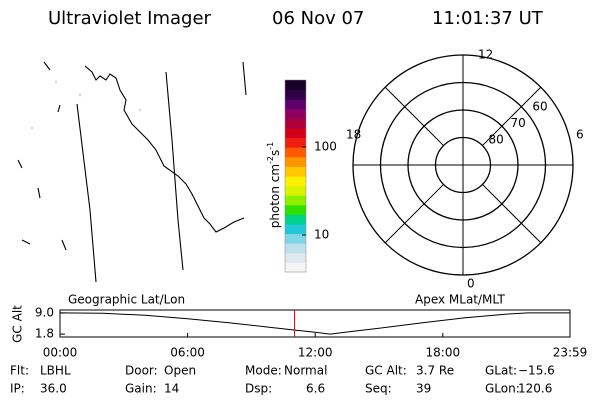 The width and height of the screenshot is (600, 400). What do you see at coordinates (488, 18) in the screenshot?
I see `time: 11:01:37 UT` at bounding box center [488, 18].